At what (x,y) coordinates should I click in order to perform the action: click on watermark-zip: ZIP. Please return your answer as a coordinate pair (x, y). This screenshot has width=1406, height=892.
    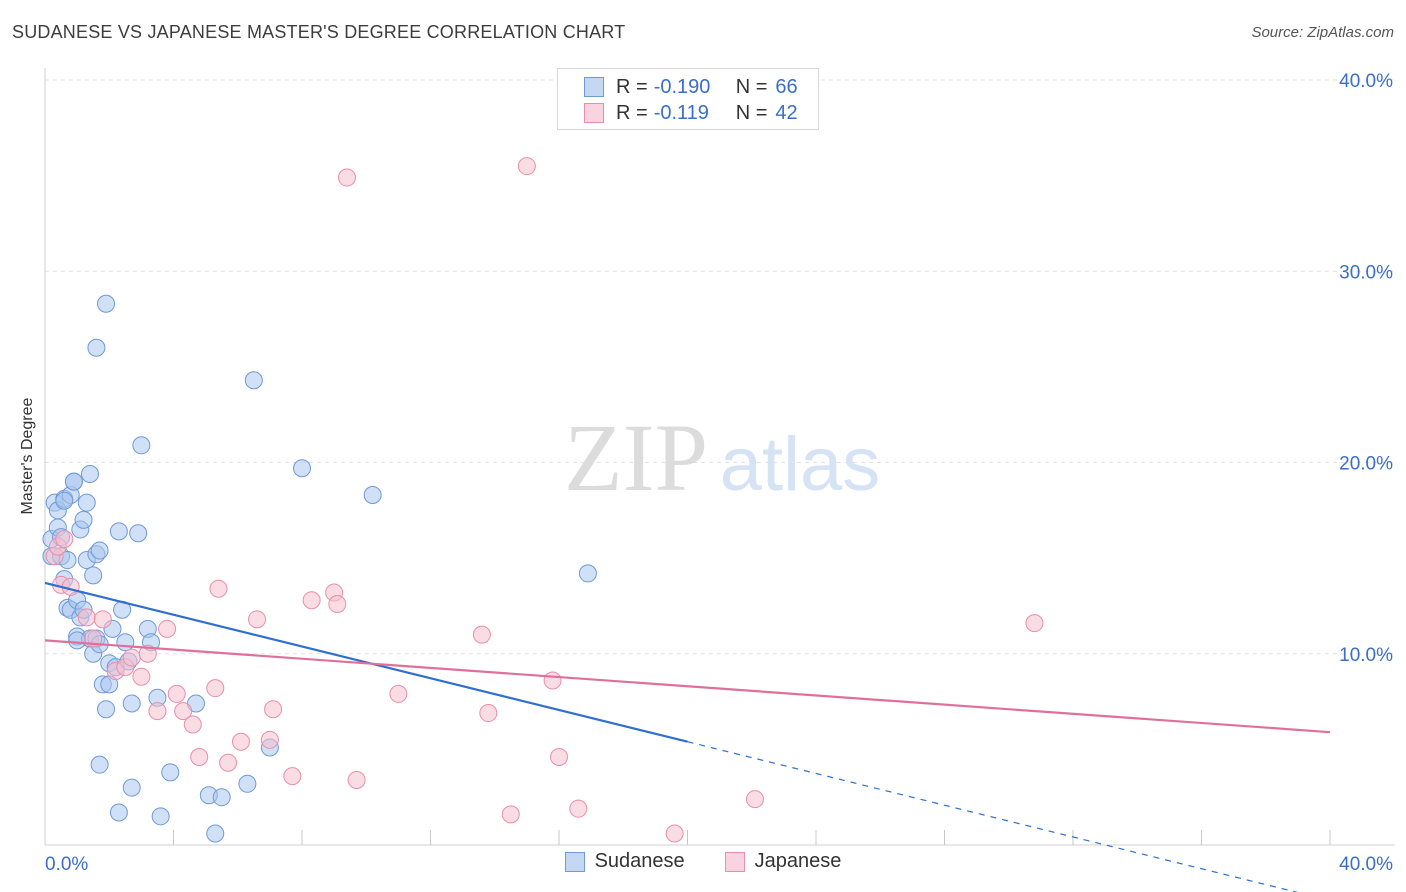
    Looking at the image, I should click on (636, 457).